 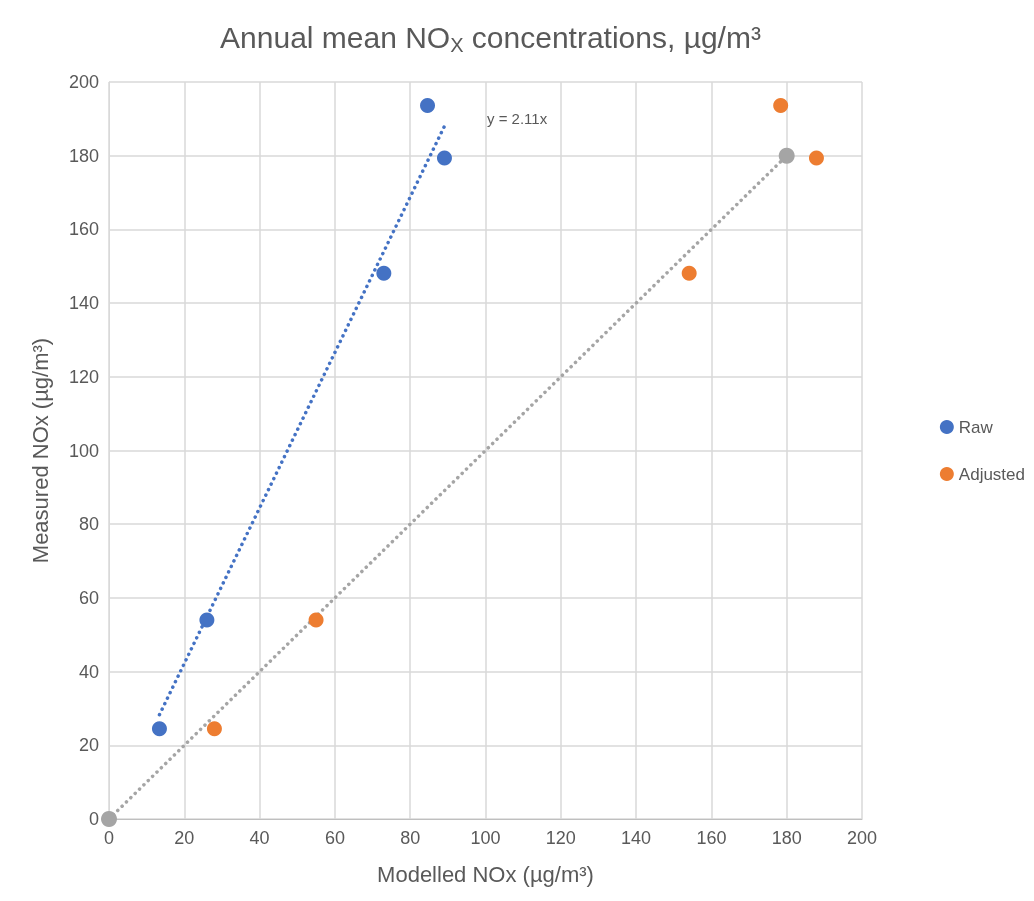 I want to click on y-tick-label: 20, so click(x=88, y=745).